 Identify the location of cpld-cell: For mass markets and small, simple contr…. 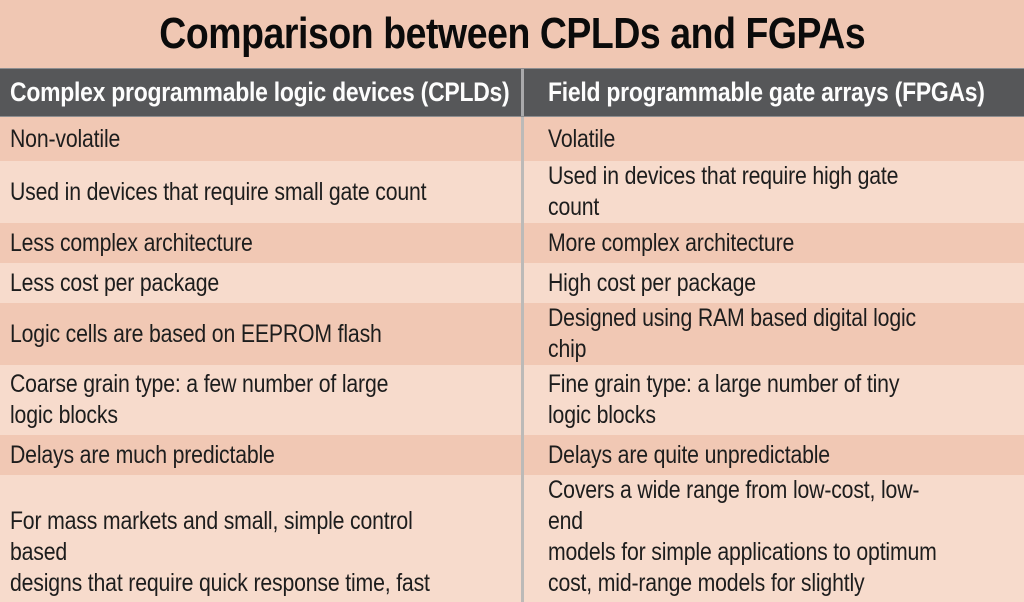
(260, 538).